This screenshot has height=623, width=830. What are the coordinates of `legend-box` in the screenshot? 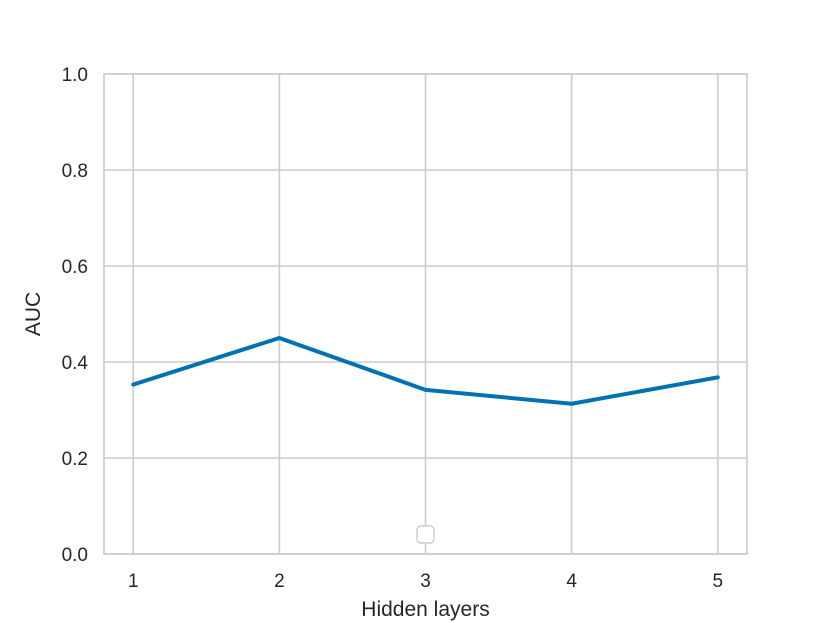 It's located at (425, 534).